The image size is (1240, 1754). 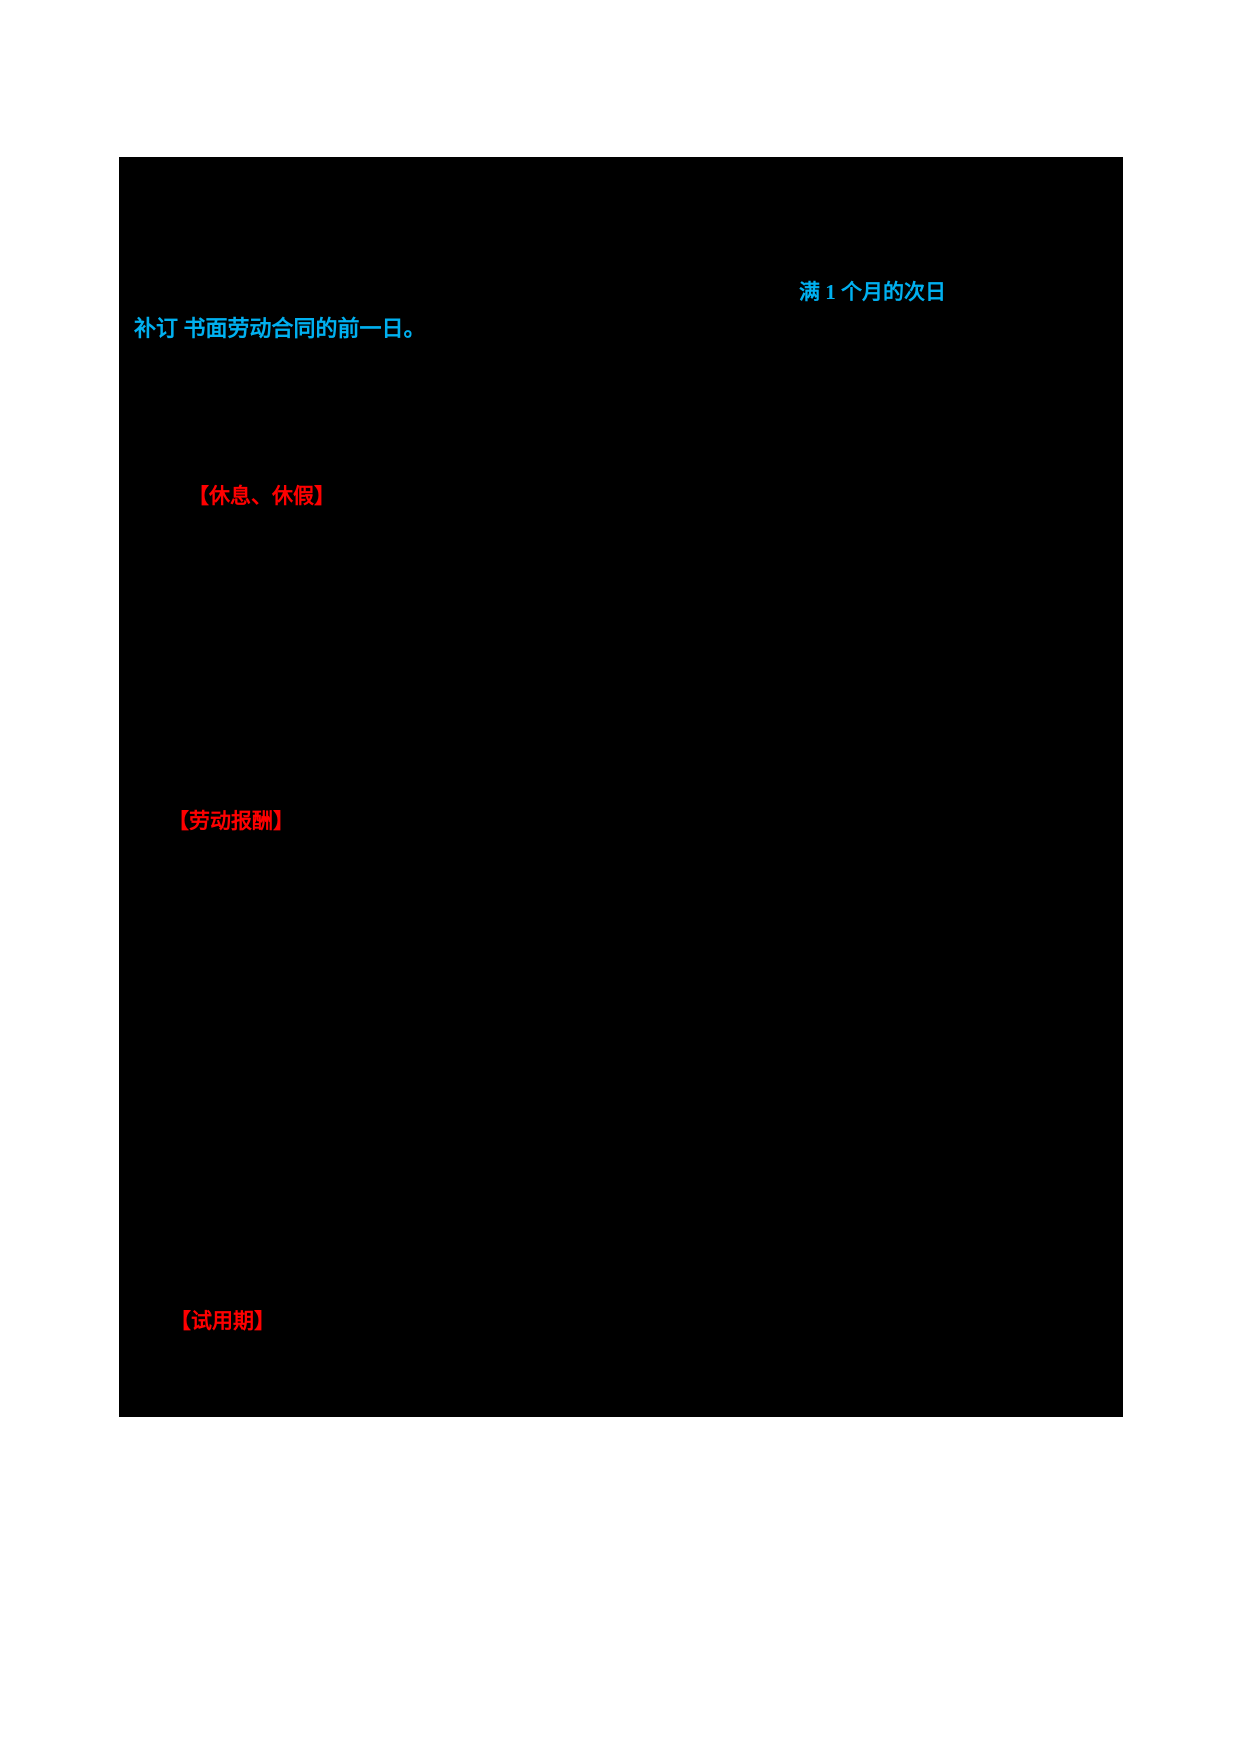 What do you see at coordinates (261, 496) in the screenshot?
I see `section-heading-rest-leave: 【休息、休假】` at bounding box center [261, 496].